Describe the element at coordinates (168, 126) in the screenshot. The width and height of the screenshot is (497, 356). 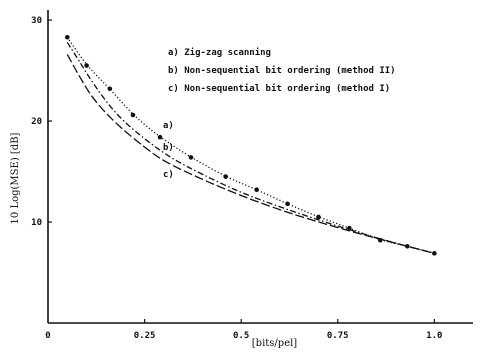
I see `curve-label-a: a)` at that location.